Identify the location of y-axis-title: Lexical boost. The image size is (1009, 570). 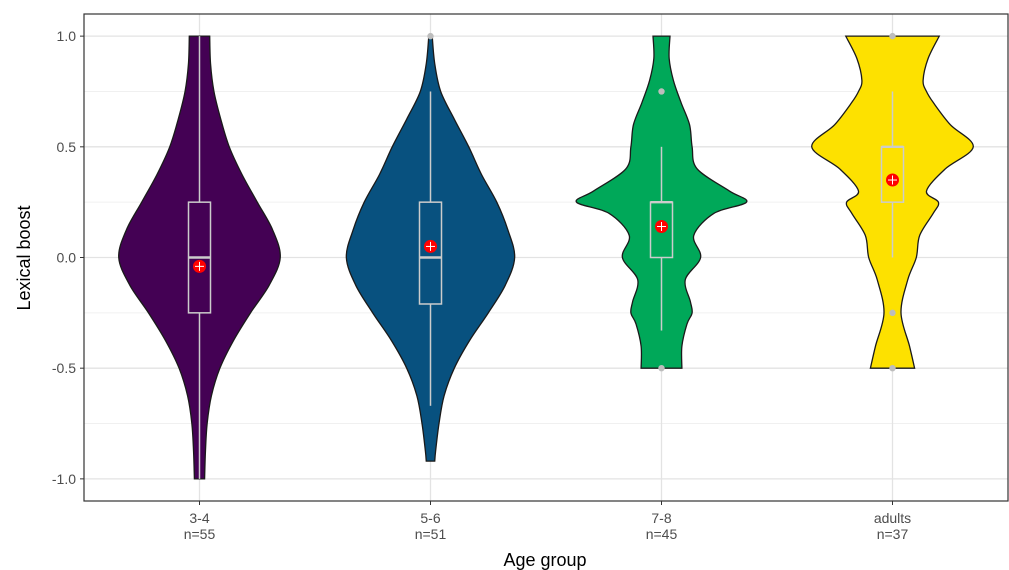
(24, 257).